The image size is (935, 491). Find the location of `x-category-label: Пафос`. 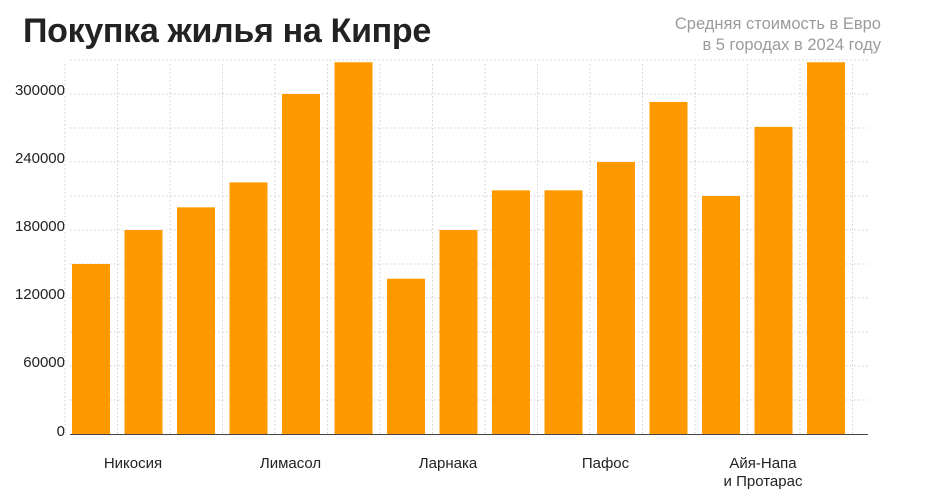

x-category-label: Пафос is located at coordinates (606, 463).